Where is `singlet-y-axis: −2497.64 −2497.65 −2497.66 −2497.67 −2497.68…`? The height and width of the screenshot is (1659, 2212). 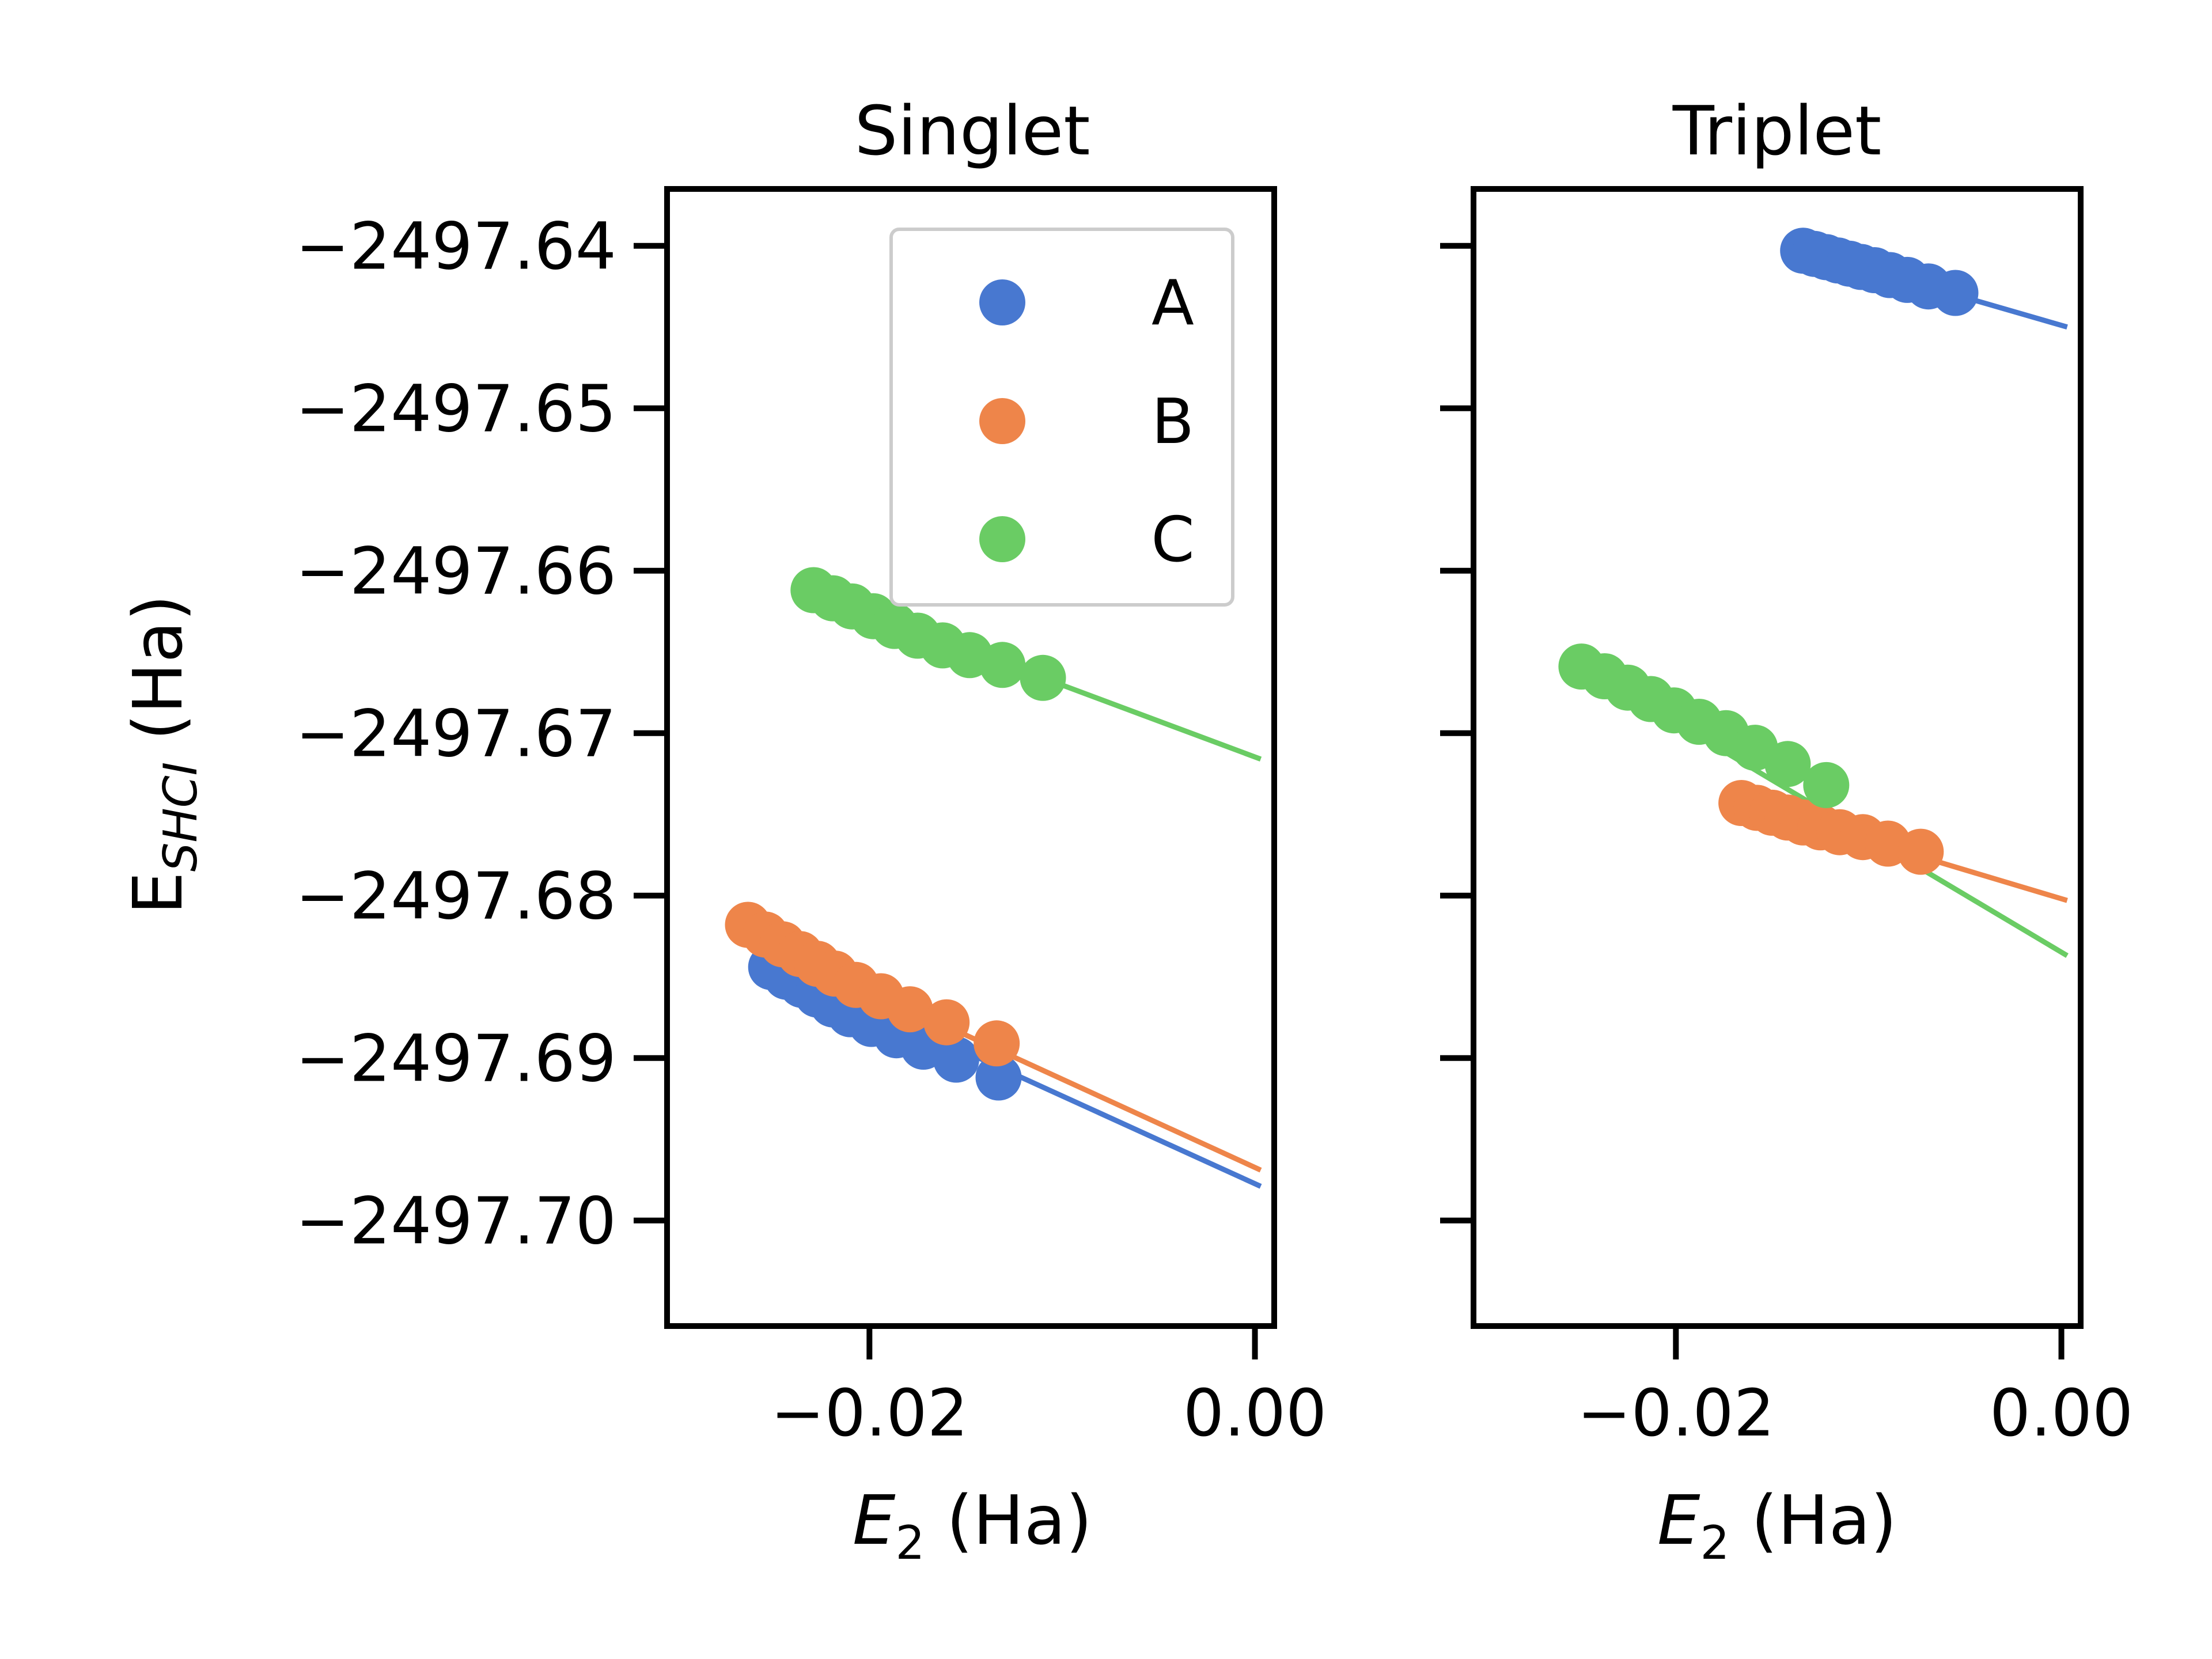
singlet-y-axis: −2497.64 −2497.65 −2497.66 −2497.67 −2497.68… is located at coordinates (481, 734).